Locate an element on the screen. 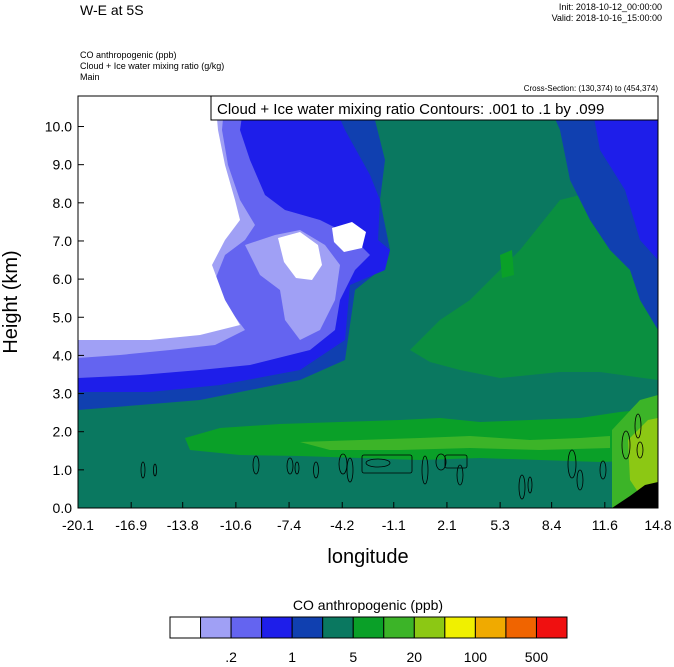  y-tick-label: 1.0 is located at coordinates (63, 470).